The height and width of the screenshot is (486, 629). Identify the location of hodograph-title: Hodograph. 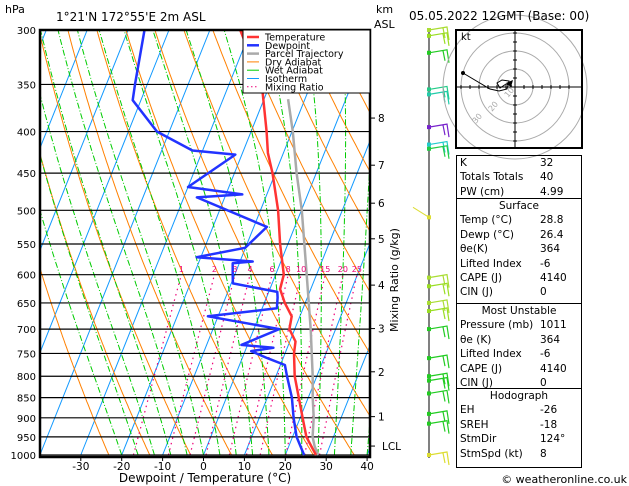
(519, 396).